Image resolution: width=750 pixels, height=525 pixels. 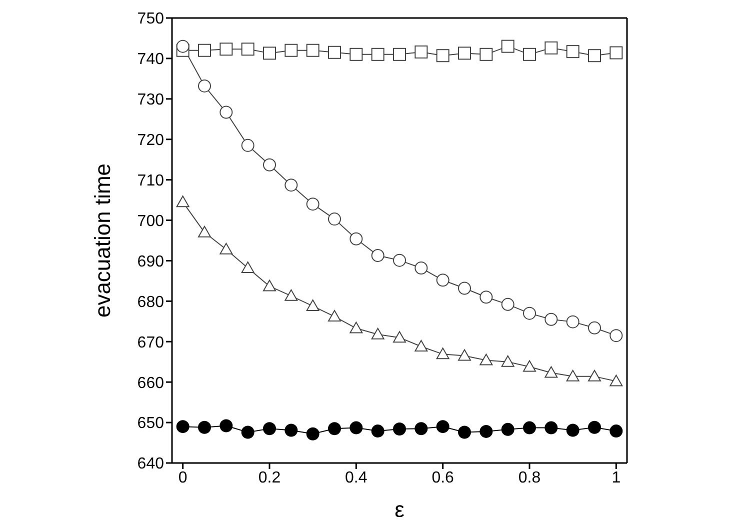 What do you see at coordinates (399, 509) in the screenshot?
I see `x-axis-title: ε` at bounding box center [399, 509].